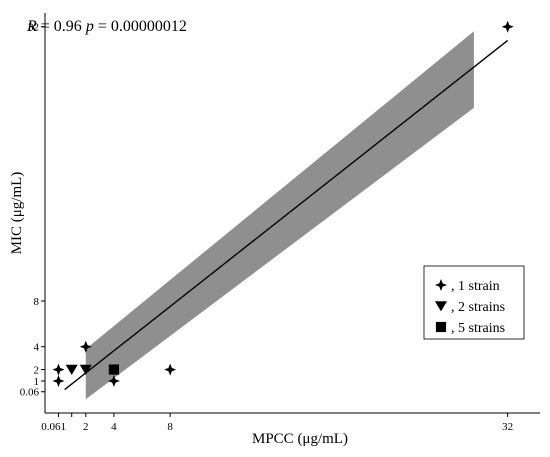 This screenshot has width=550, height=457. Describe the element at coordinates (86, 427) in the screenshot. I see `x-tick-label: 2` at that location.